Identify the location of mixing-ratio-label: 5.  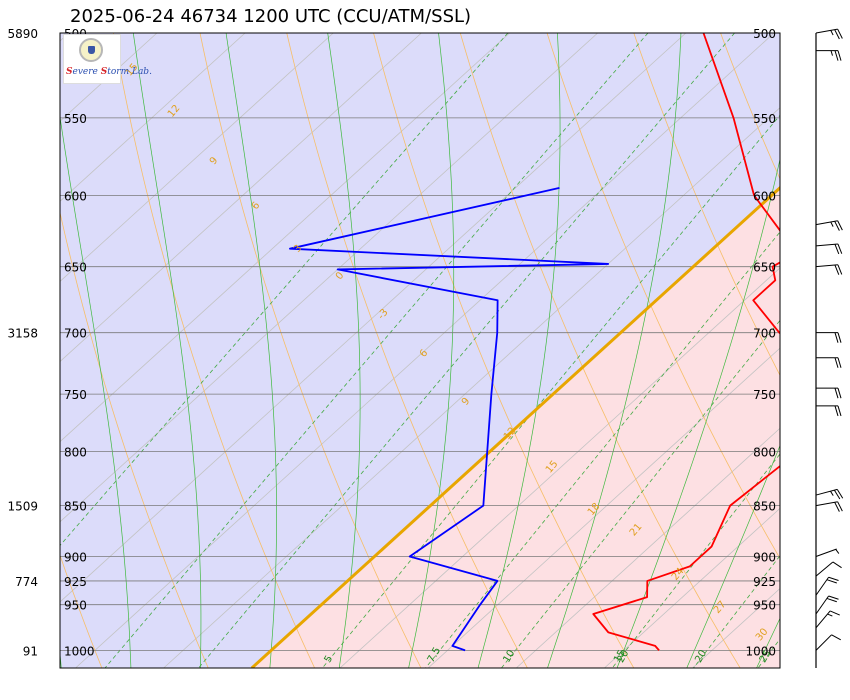
(329, 659).